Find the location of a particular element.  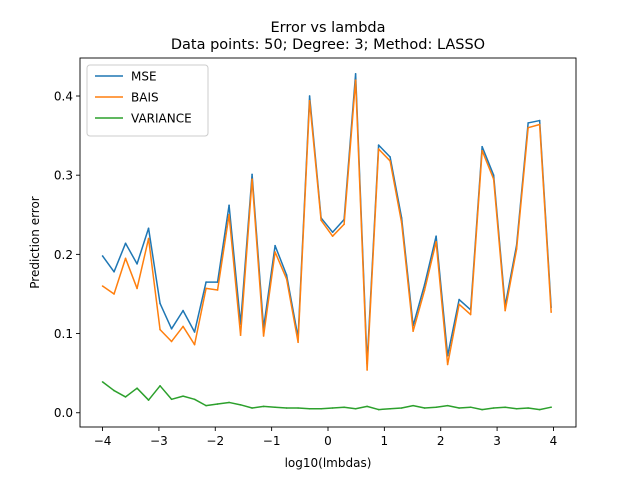

y-axis-label: Prediction error is located at coordinates (35, 242).